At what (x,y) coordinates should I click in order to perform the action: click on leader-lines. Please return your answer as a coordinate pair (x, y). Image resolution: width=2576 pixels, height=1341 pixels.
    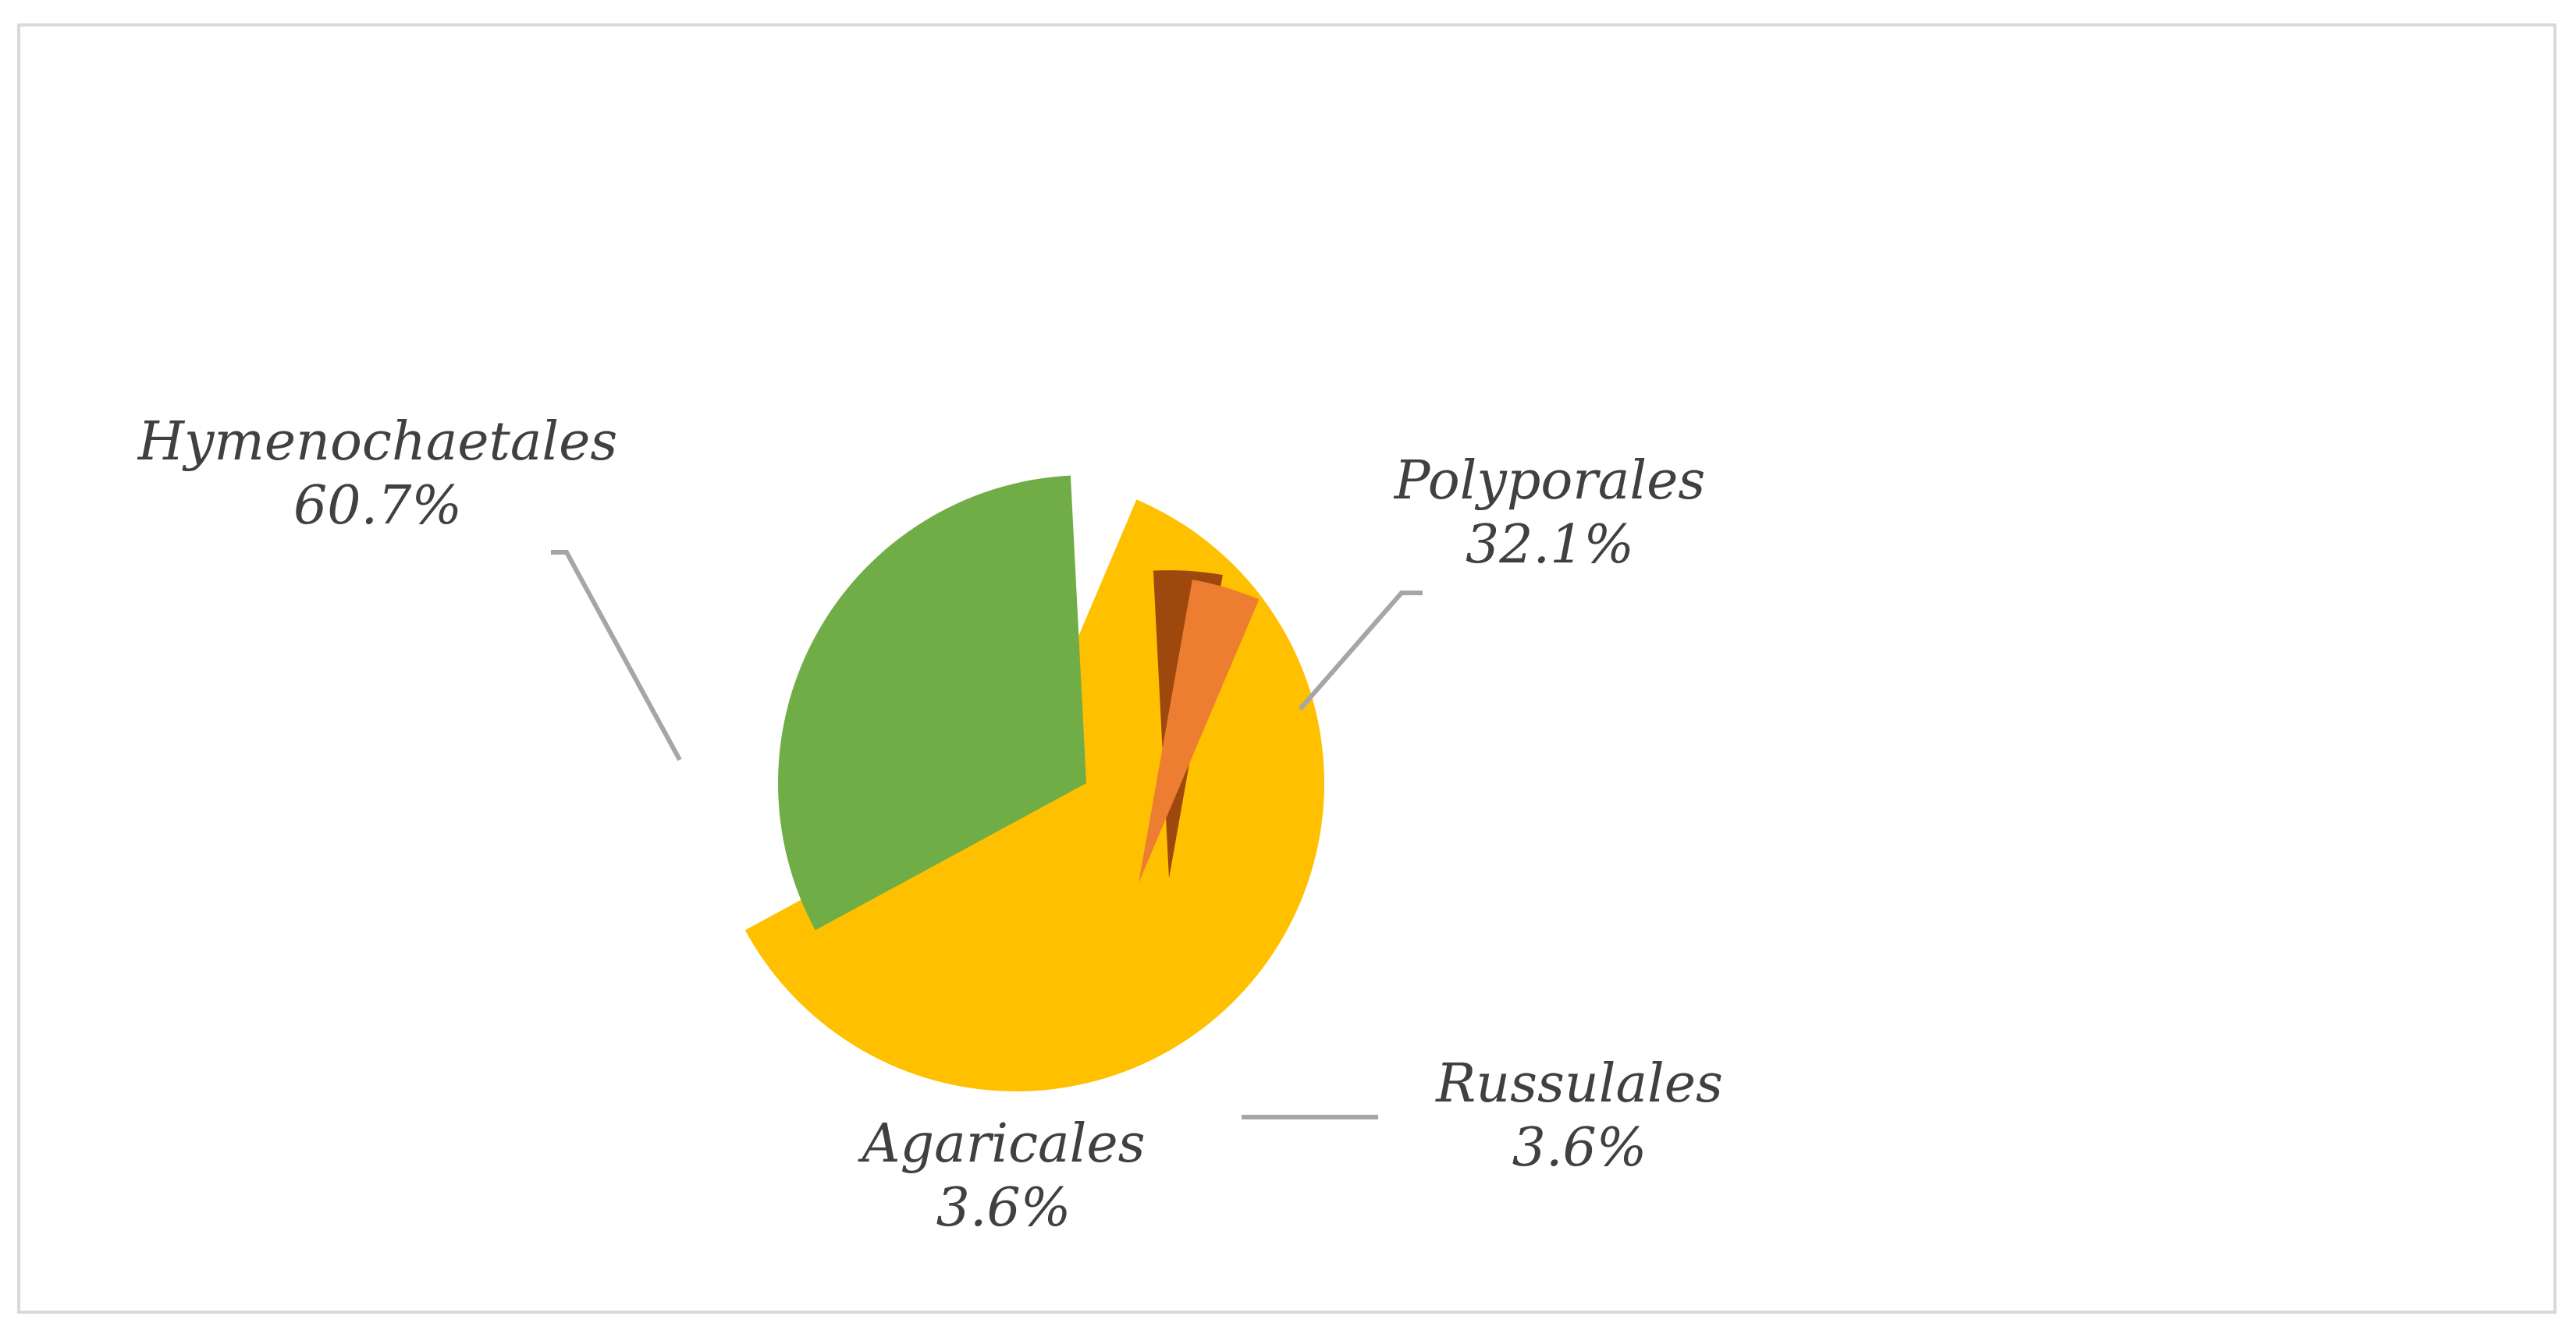
    Looking at the image, I should click on (987, 834).